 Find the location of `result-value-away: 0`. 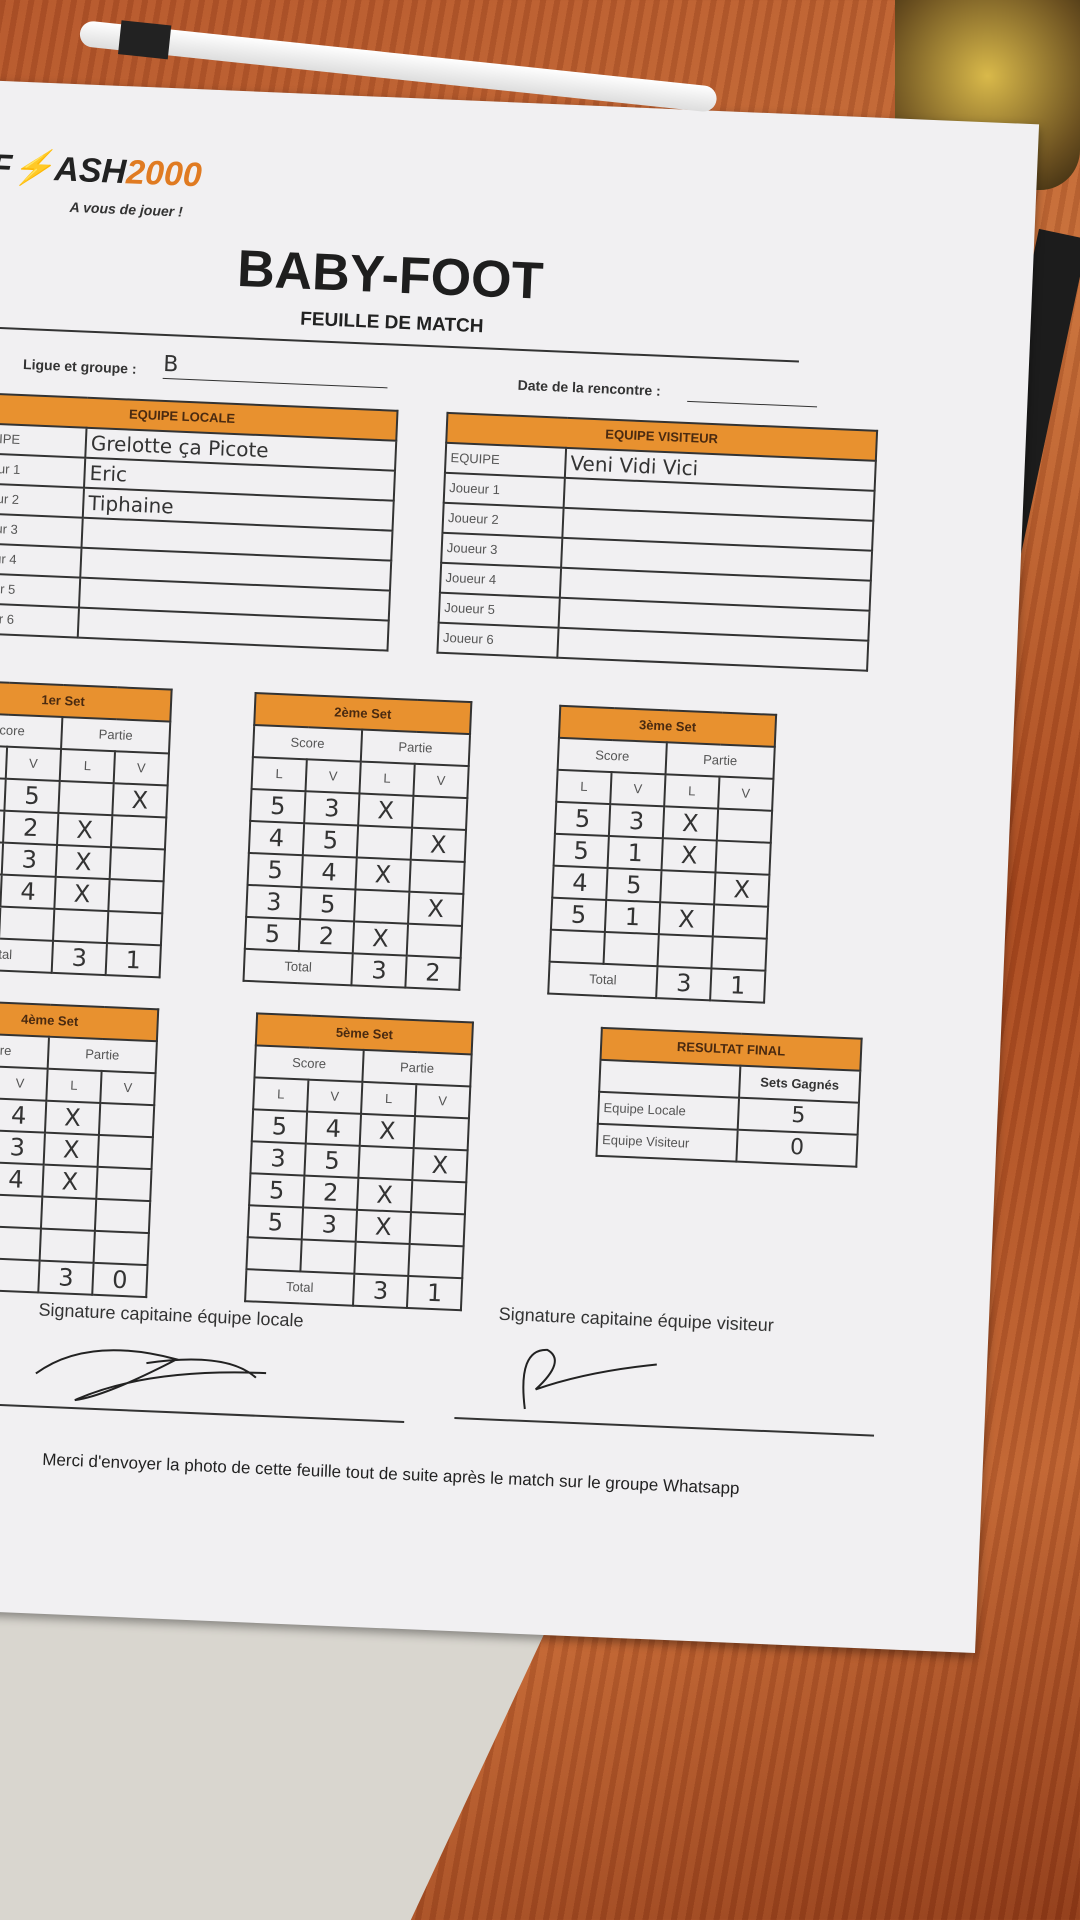

result-value-away: 0 is located at coordinates (797, 1148).